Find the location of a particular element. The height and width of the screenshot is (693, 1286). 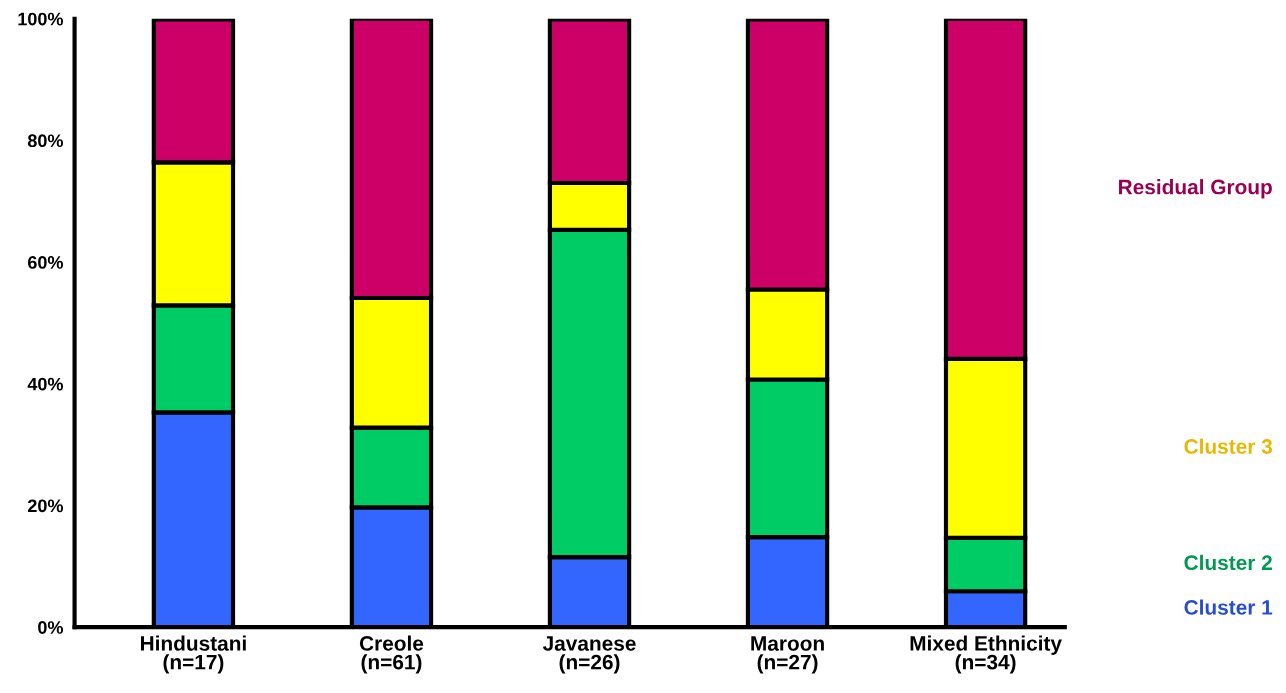

x-tick-label: Creole (n=61) is located at coordinates (391, 654).